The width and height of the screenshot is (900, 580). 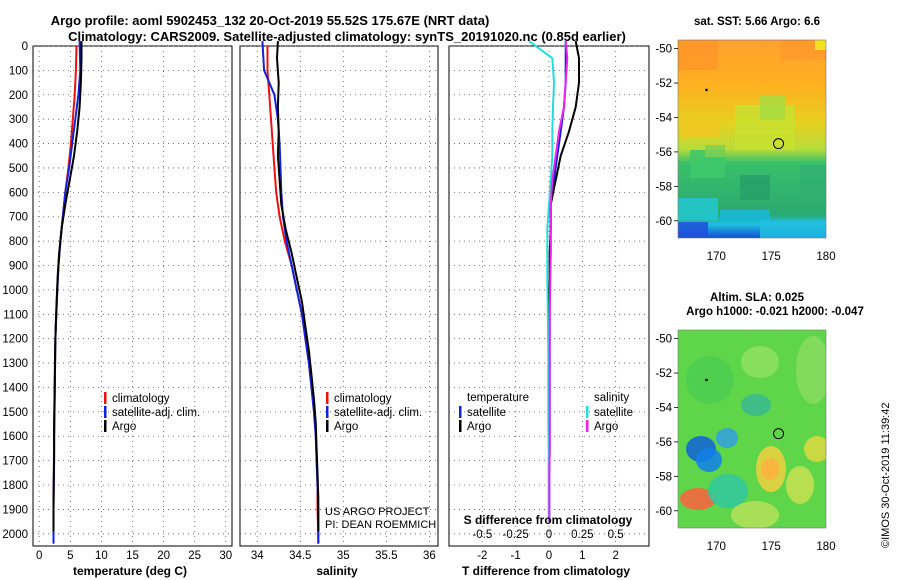 What do you see at coordinates (15, 291) in the screenshot?
I see `depth-tick-label: 1000` at bounding box center [15, 291].